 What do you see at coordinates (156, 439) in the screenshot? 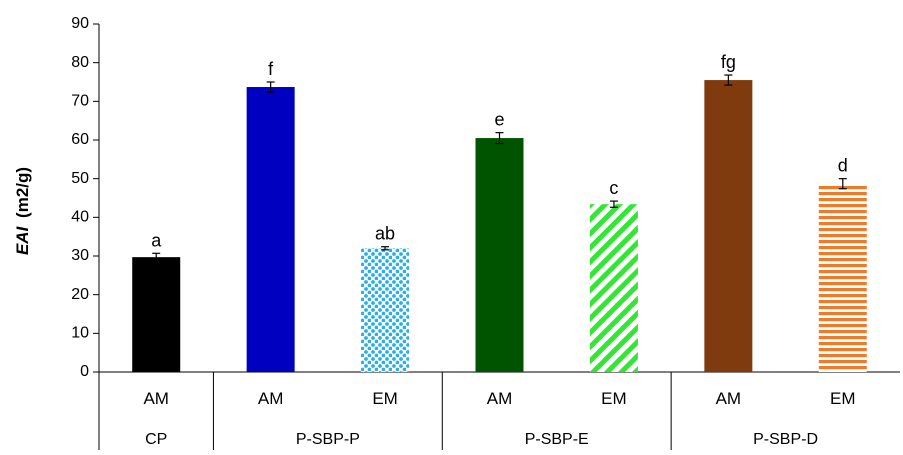
I see `x-group-label: CP` at bounding box center [156, 439].